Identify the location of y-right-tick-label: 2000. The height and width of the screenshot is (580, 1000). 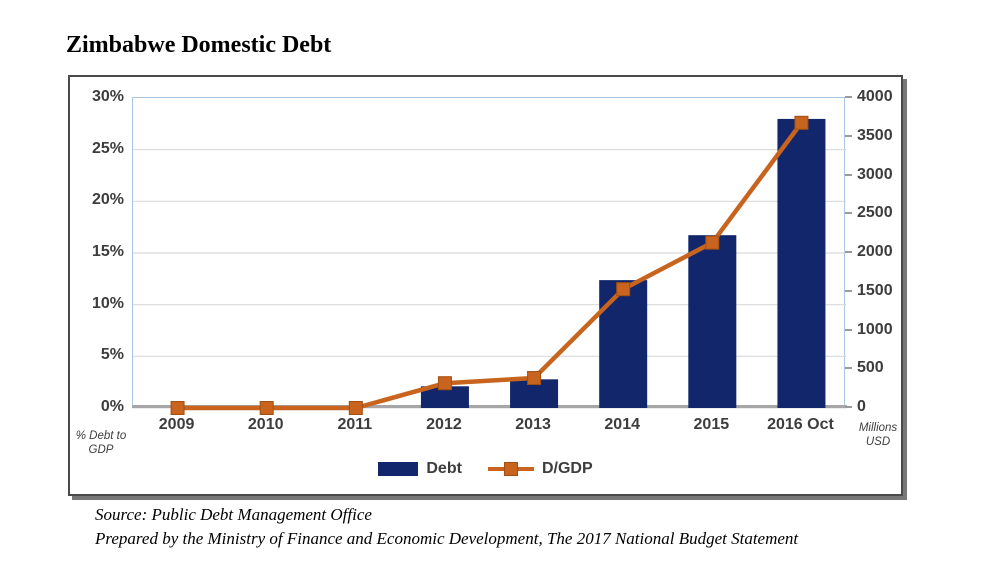
(875, 251).